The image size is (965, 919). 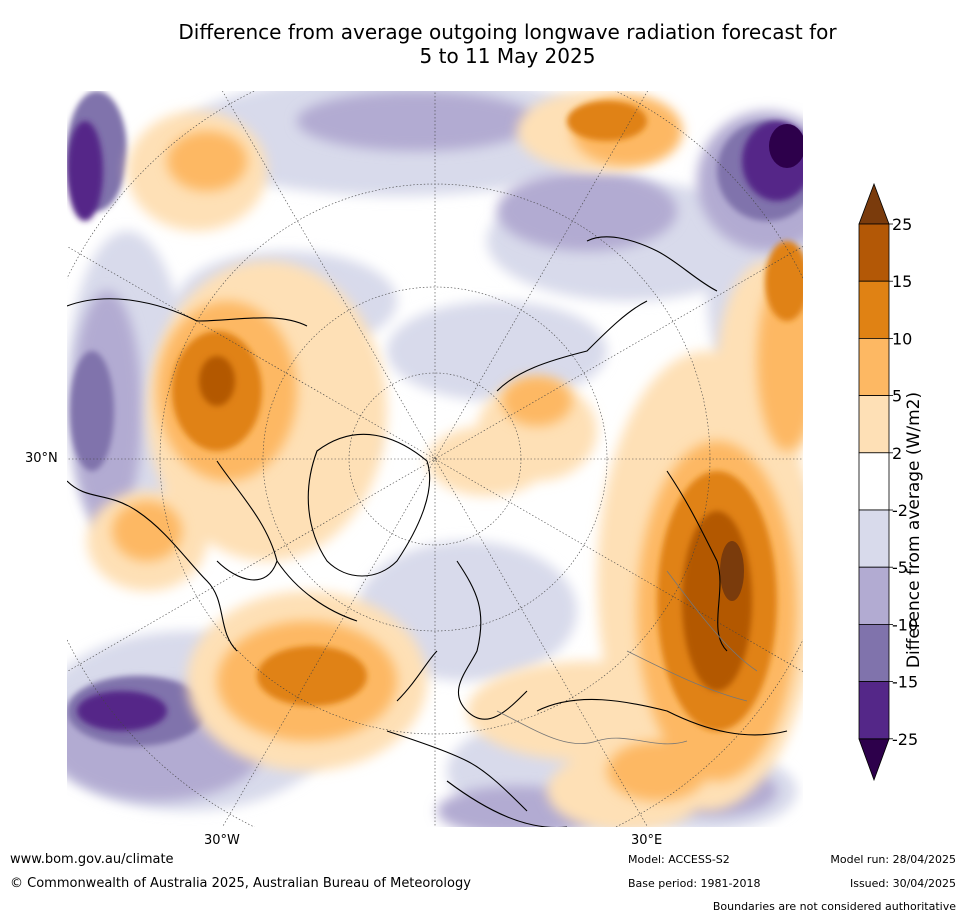 What do you see at coordinates (187, 312) in the screenshot?
I see `alaska-coast` at bounding box center [187, 312].